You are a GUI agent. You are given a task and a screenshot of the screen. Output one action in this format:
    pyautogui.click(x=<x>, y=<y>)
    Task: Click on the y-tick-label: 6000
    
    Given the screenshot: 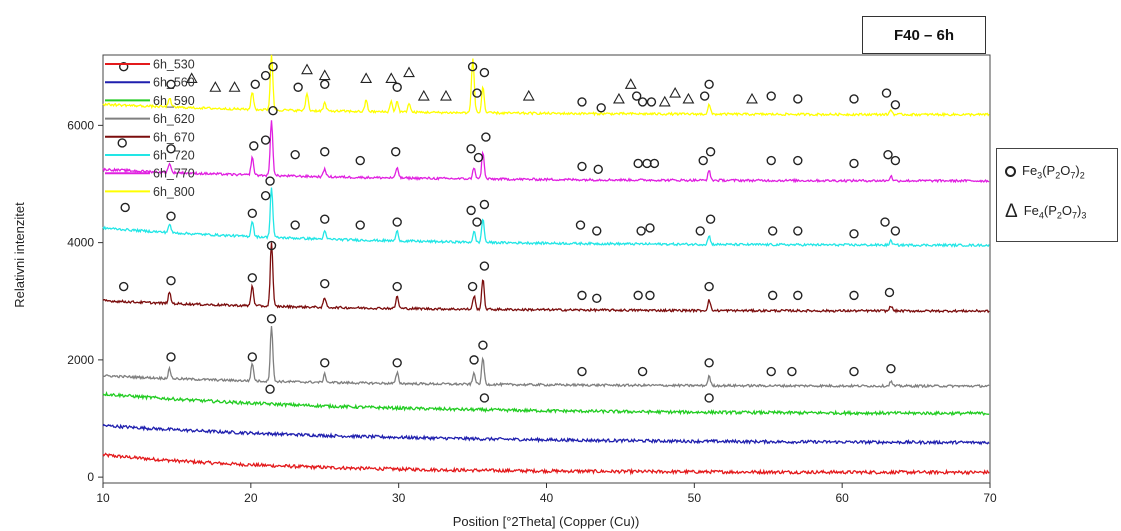 What is the action you would take?
    pyautogui.click(x=80, y=125)
    